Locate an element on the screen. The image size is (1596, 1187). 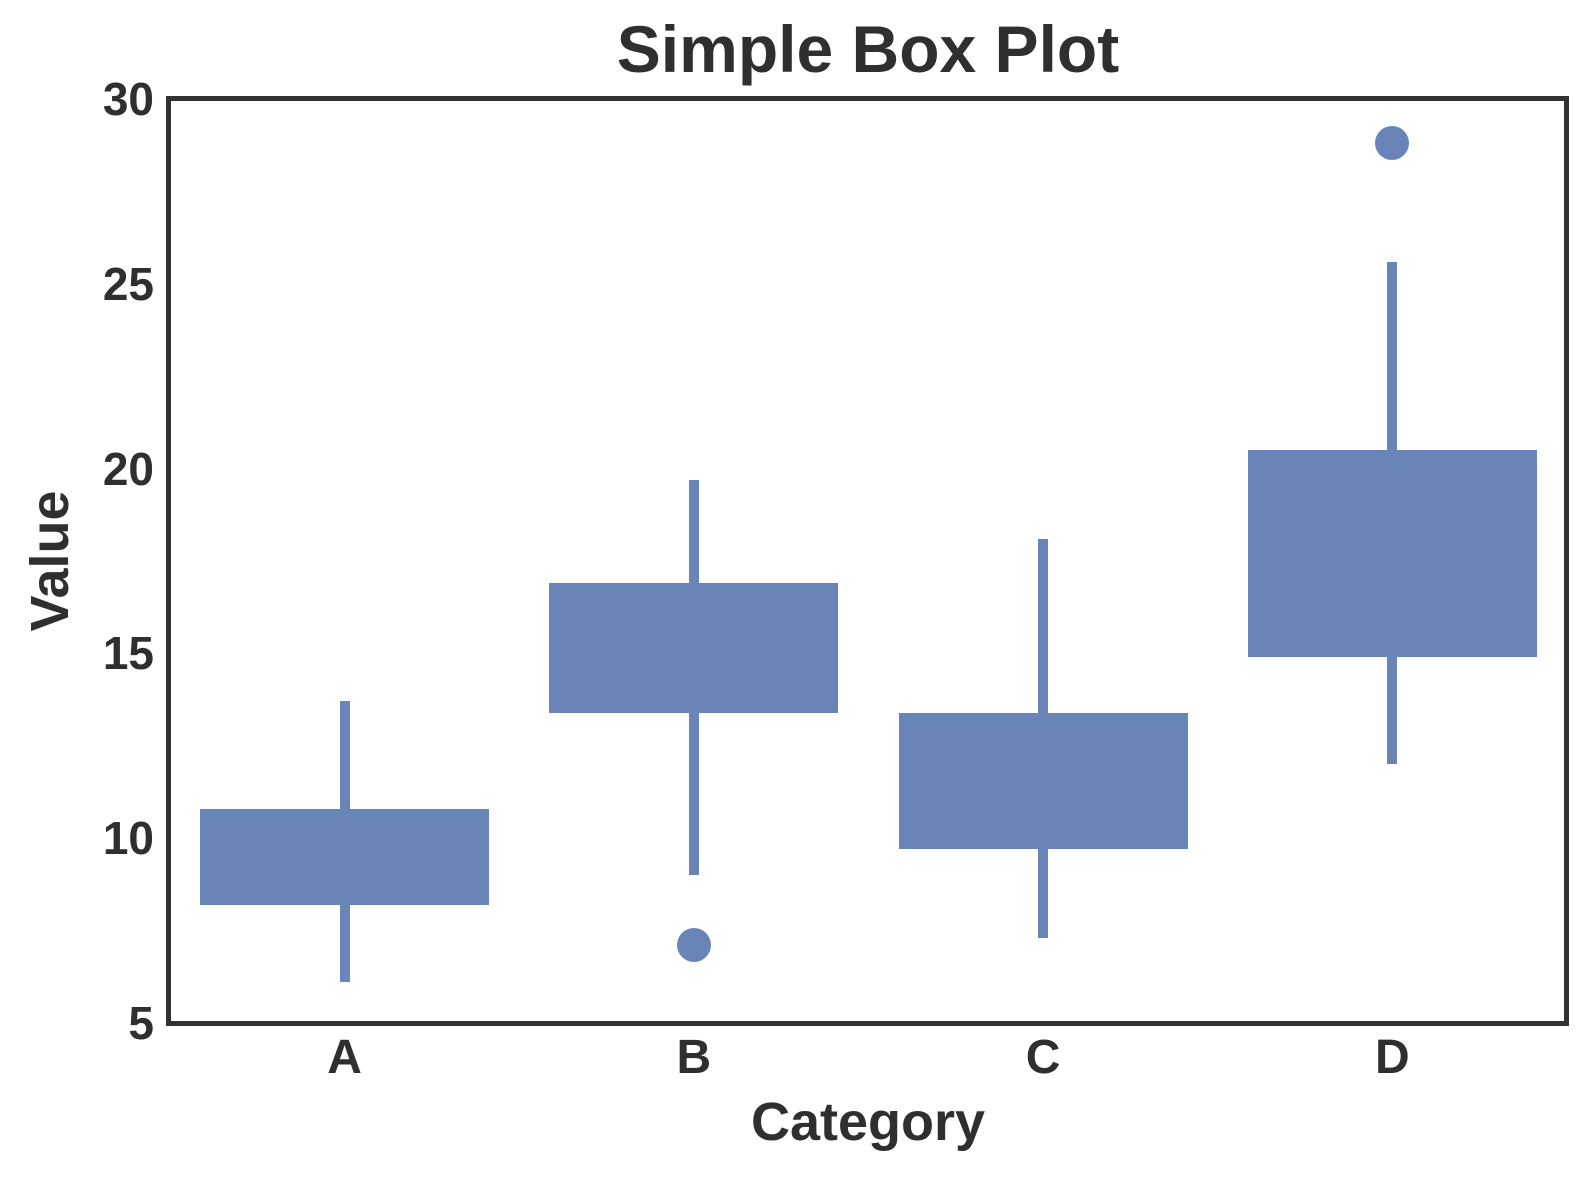
y-tick-label: 10 is located at coordinates (128, 838).